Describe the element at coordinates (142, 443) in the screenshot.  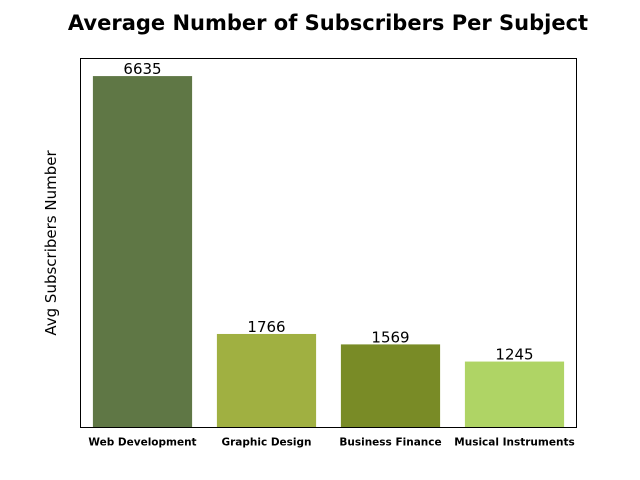
I see `x-tick-label-web-development: Web Development` at that location.